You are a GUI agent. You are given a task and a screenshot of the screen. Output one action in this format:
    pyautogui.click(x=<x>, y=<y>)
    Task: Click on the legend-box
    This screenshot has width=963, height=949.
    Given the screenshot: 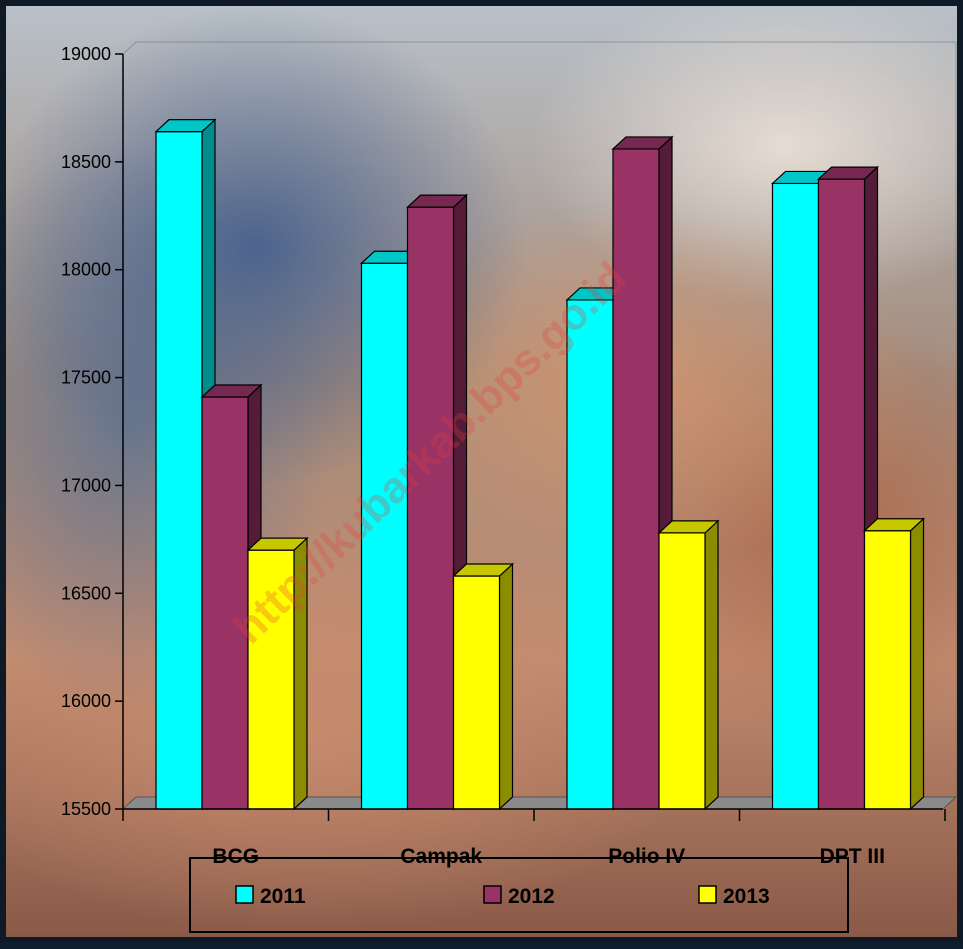 What is the action you would take?
    pyautogui.click(x=519, y=895)
    